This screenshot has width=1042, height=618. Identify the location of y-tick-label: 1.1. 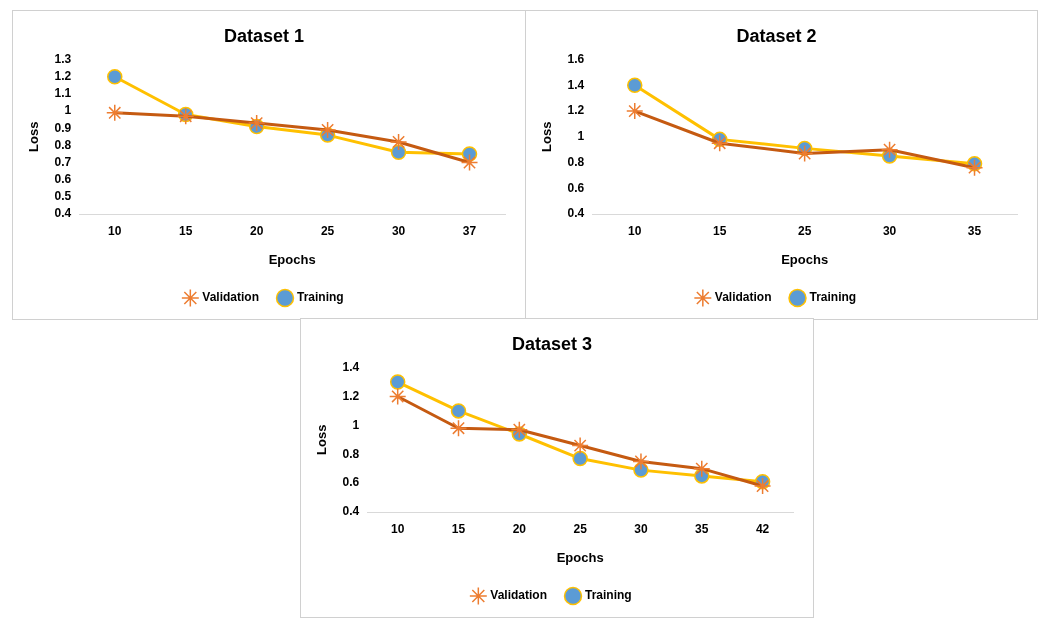
(63, 93).